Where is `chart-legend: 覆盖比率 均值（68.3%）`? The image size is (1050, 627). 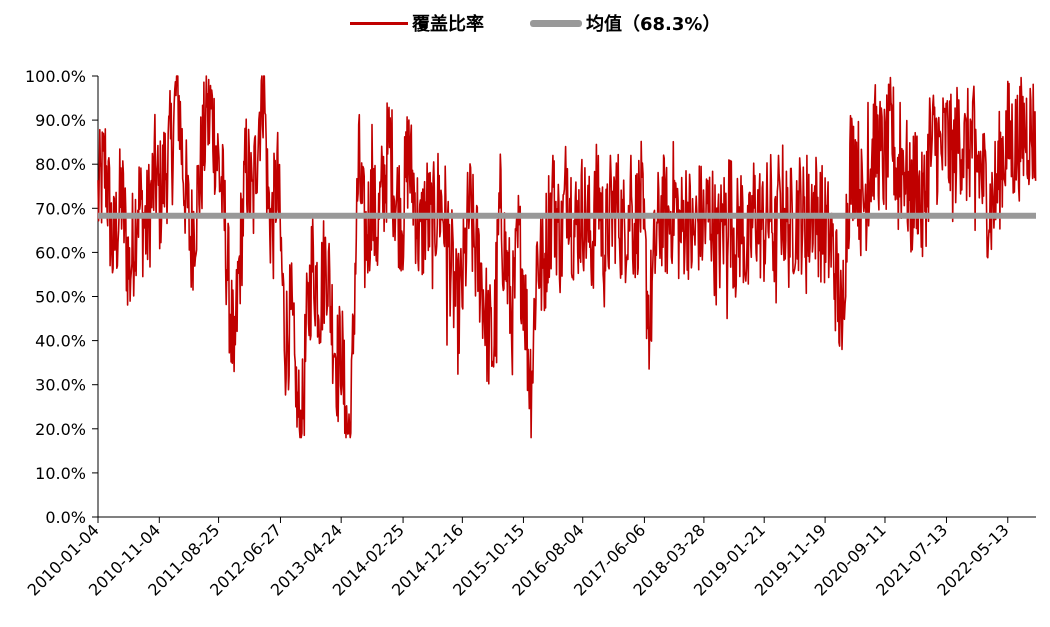 chart-legend: 覆盖比率 均值（68.3%） is located at coordinates (525, 23).